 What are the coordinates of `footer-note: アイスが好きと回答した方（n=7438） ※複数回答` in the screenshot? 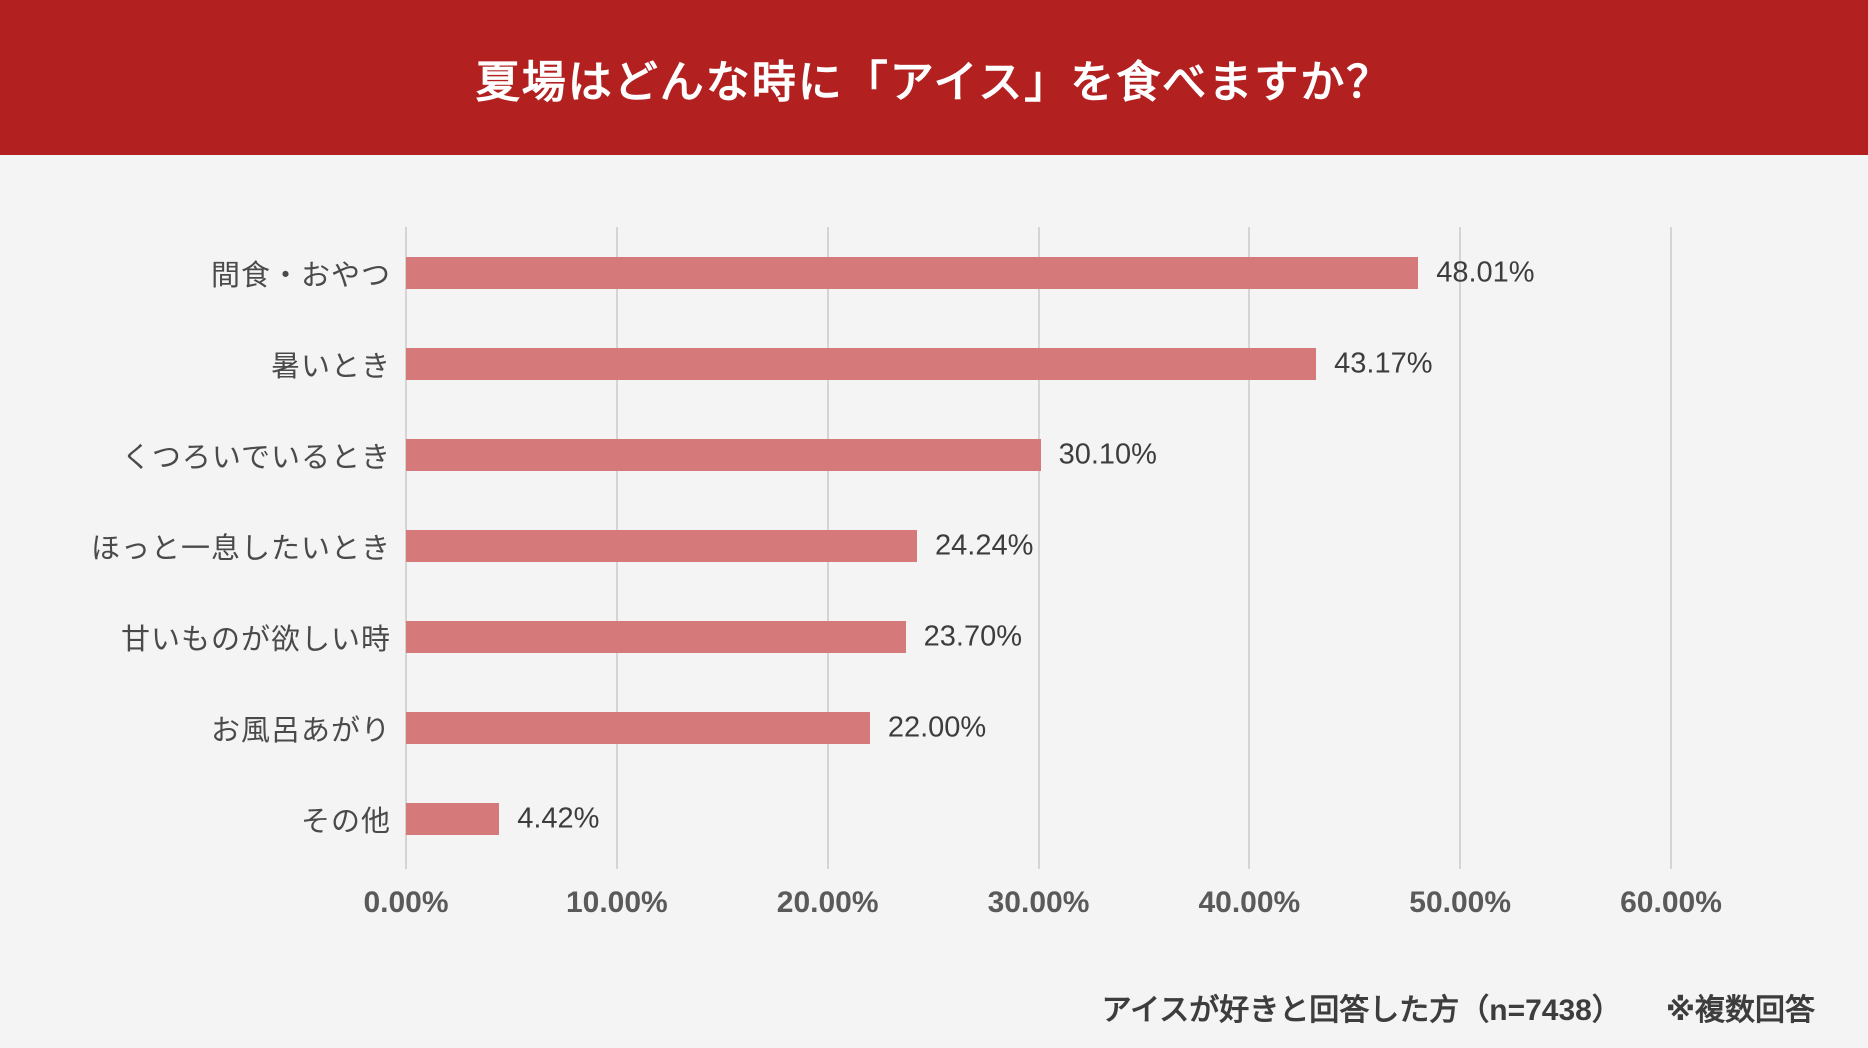 It's located at (1458, 1007).